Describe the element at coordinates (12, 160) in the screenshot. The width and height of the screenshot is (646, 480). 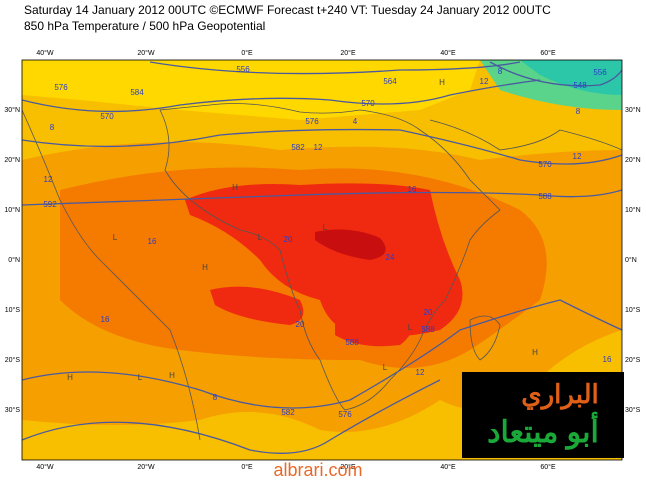
I see `lat-label-left: 20°N` at that location.